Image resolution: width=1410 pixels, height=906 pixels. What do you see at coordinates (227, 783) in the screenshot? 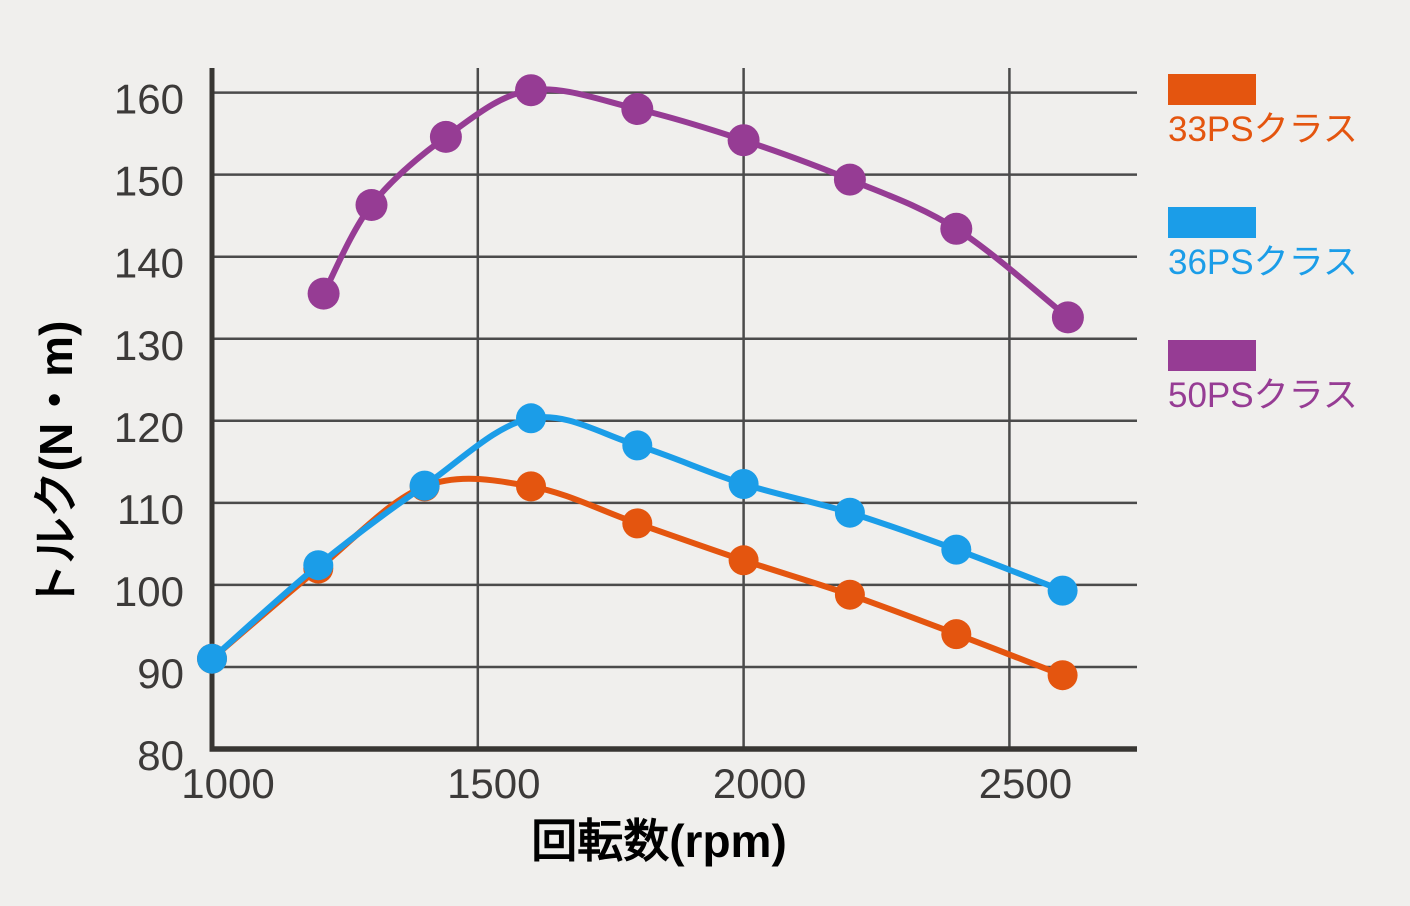
I see `x-tick-label: 1000` at bounding box center [227, 783].